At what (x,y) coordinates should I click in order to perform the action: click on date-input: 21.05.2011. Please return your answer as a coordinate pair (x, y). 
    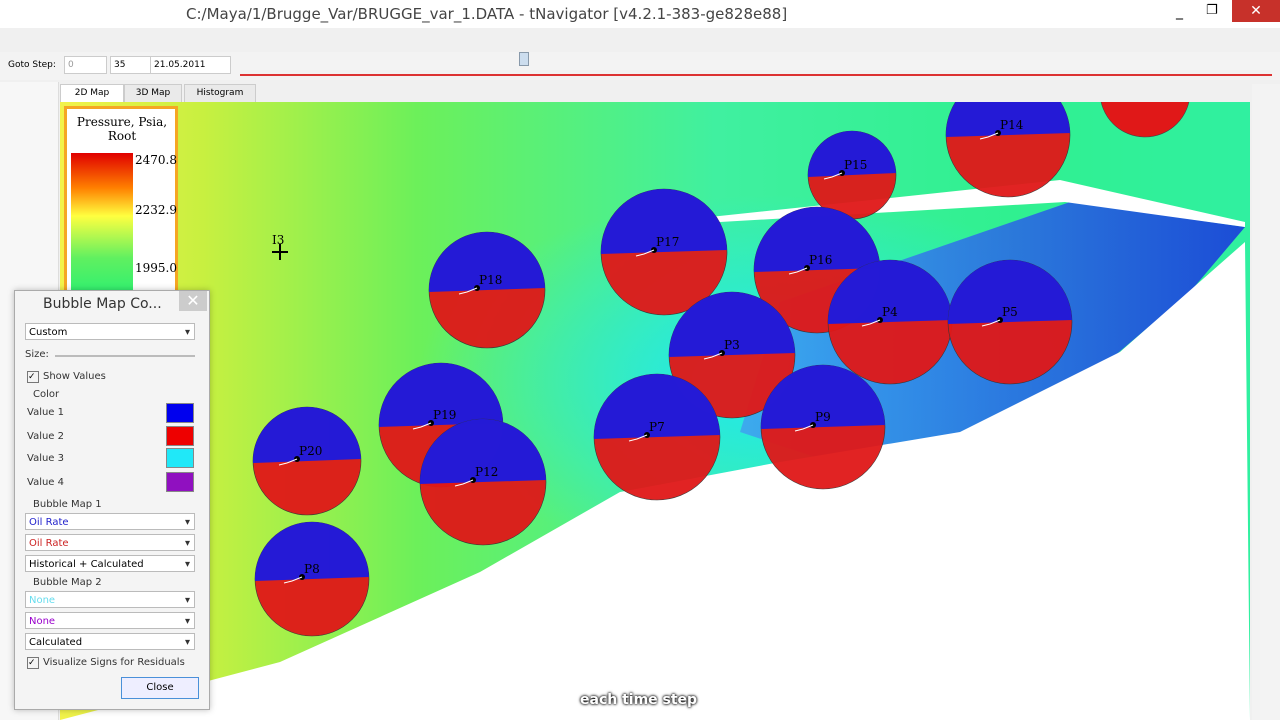
    Looking at the image, I should click on (190, 65).